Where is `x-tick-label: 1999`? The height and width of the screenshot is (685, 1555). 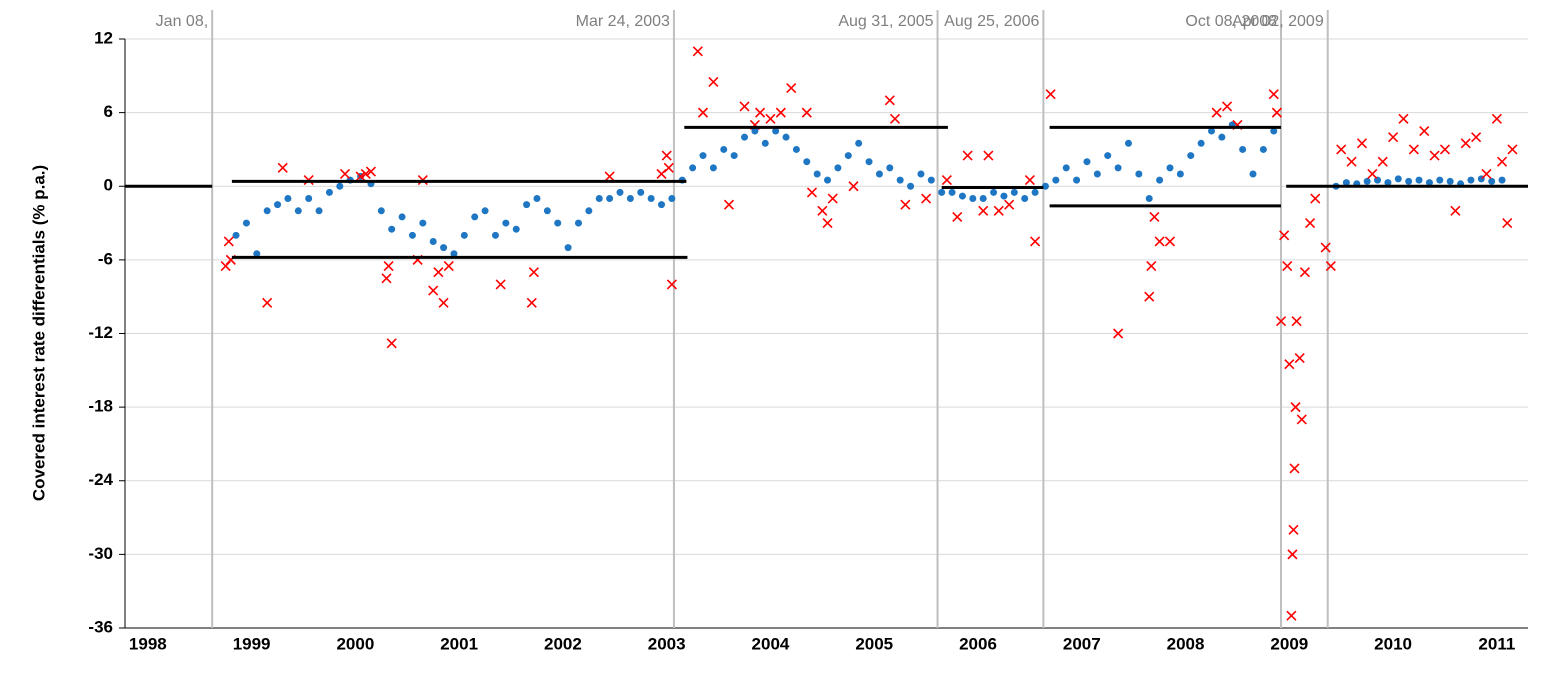
x-tick-label: 1999 is located at coordinates (252, 643).